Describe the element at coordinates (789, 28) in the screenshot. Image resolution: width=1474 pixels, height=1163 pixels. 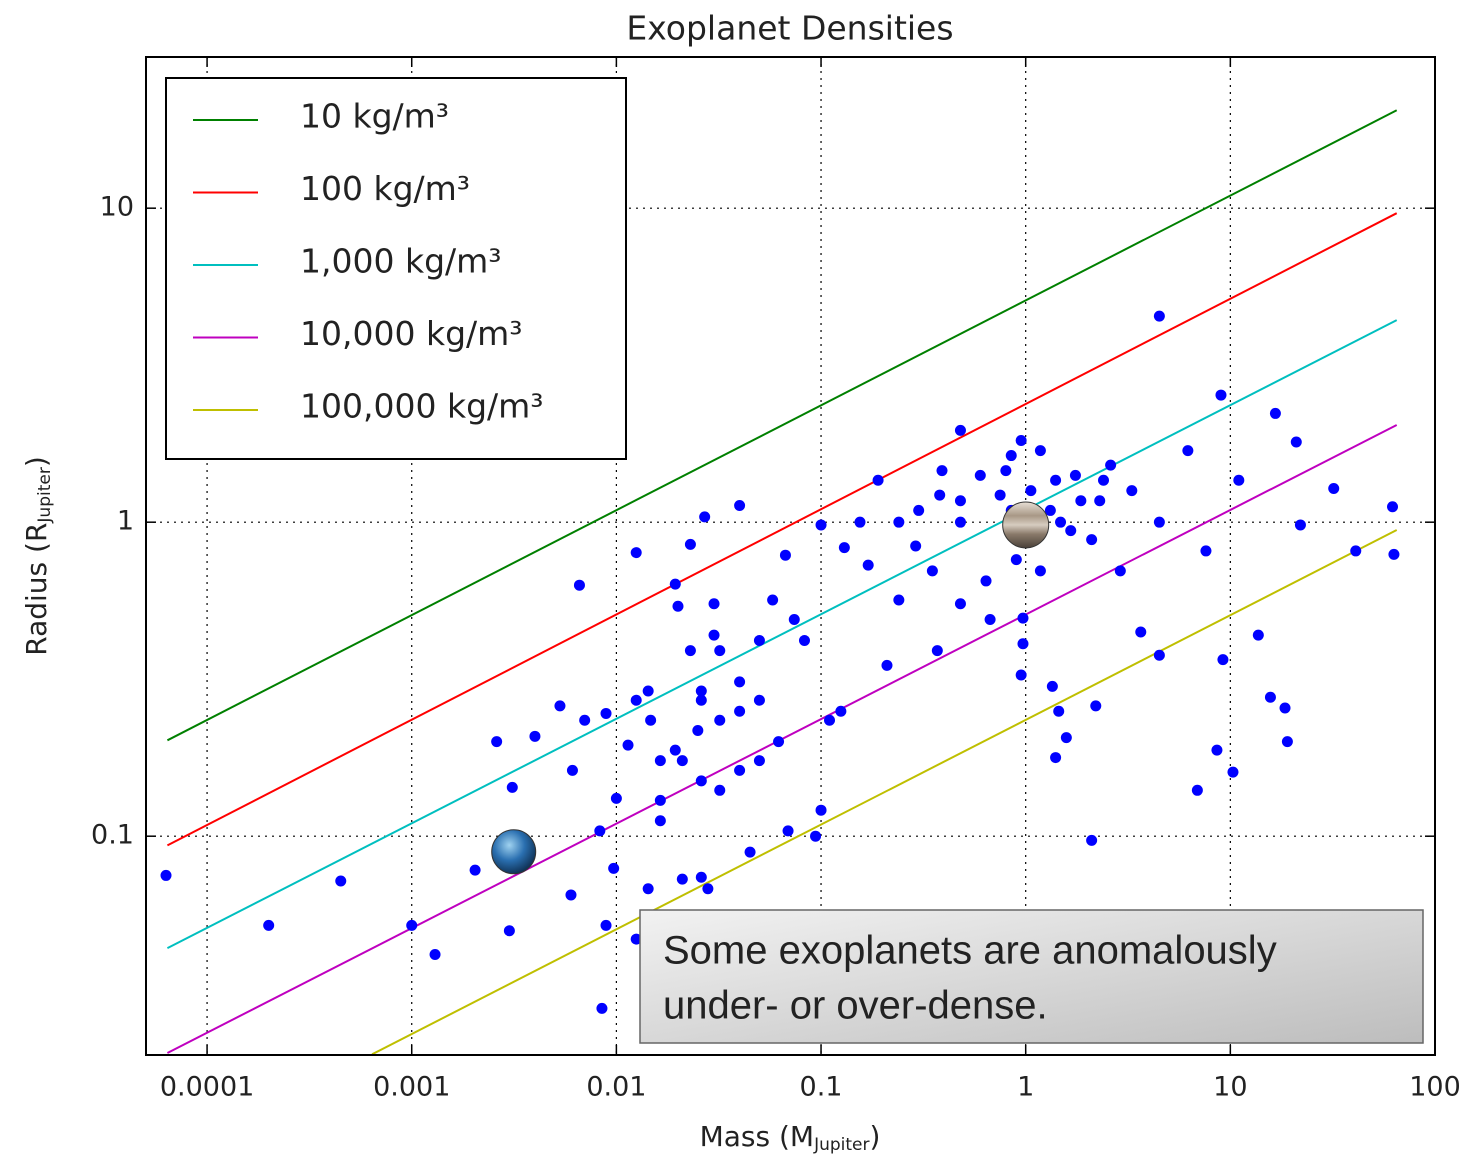
I see `chart-title: Exoplanet Densities` at that location.